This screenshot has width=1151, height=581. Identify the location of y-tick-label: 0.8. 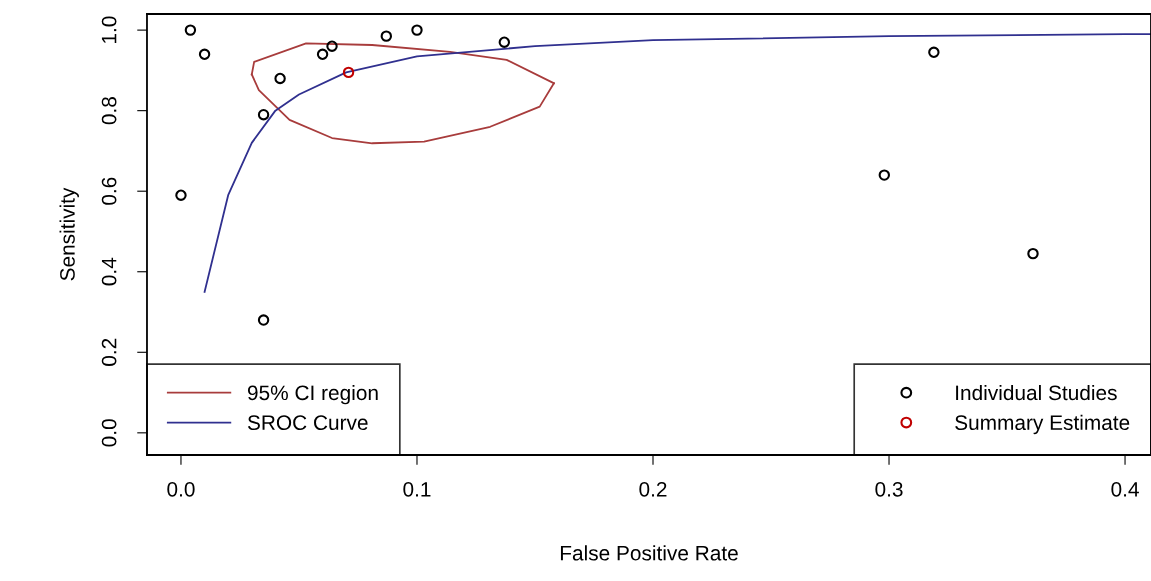
(109, 111).